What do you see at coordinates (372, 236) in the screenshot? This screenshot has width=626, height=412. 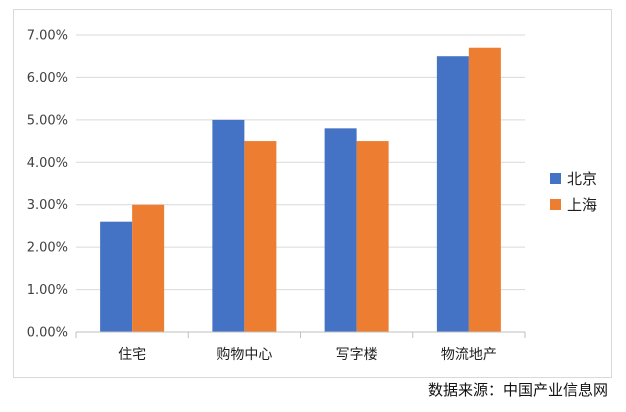 I see `bar-上海-写字楼` at bounding box center [372, 236].